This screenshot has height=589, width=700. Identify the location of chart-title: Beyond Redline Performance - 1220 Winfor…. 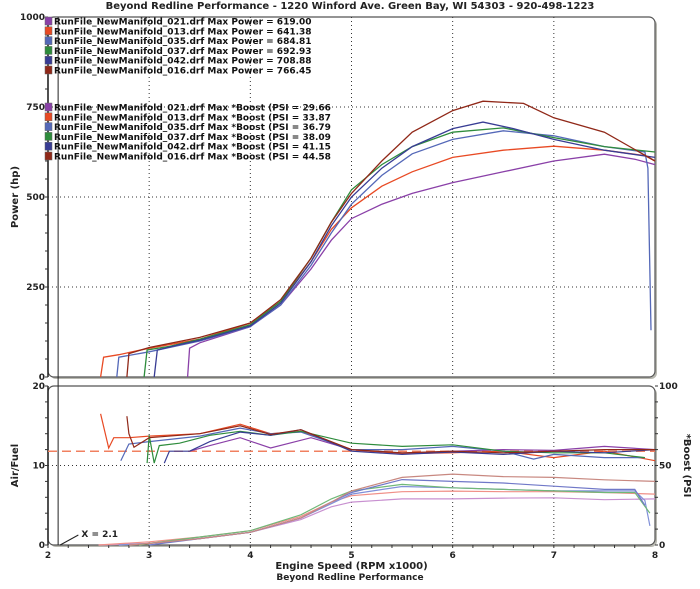
(350, 6).